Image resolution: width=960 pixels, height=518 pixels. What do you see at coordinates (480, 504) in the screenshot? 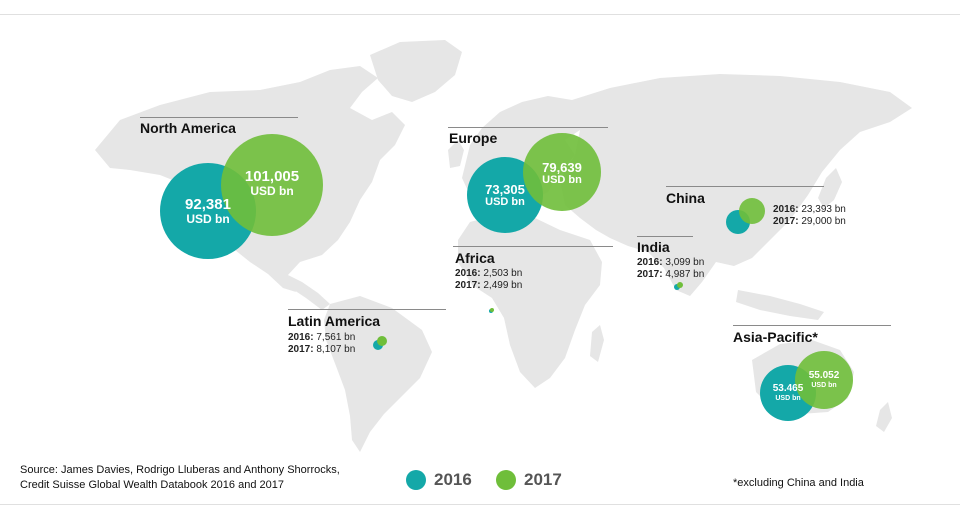
I see `bottom-rule` at bounding box center [480, 504].